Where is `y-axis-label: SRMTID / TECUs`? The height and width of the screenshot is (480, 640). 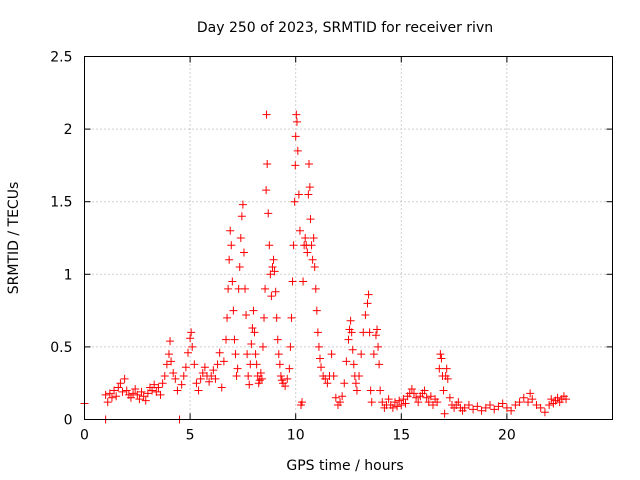 y-axis-label: SRMTID / TECUs is located at coordinates (14, 238).